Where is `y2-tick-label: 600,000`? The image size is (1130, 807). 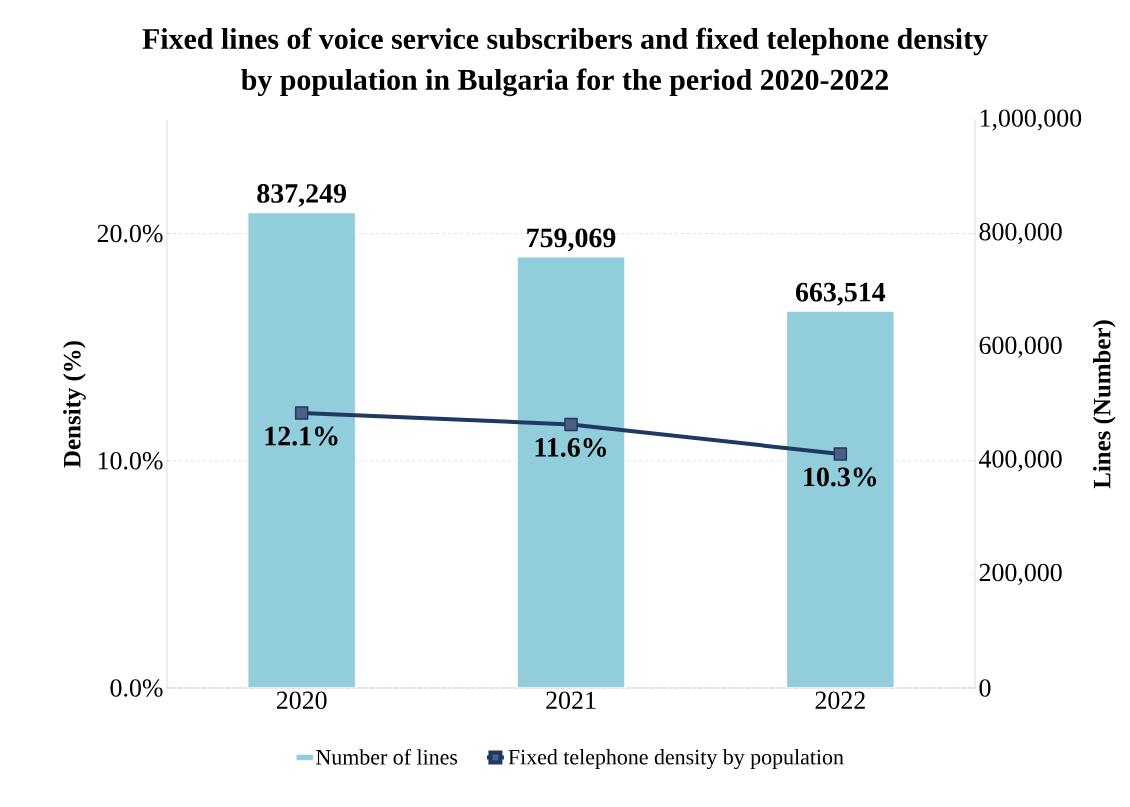 y2-tick-label: 600,000 is located at coordinates (1020, 347).